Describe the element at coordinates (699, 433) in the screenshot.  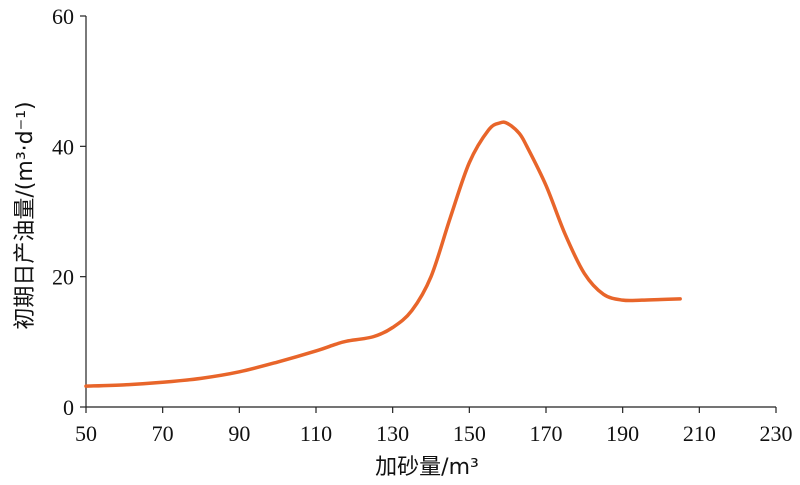
I see `x-tick-label: 210` at that location.